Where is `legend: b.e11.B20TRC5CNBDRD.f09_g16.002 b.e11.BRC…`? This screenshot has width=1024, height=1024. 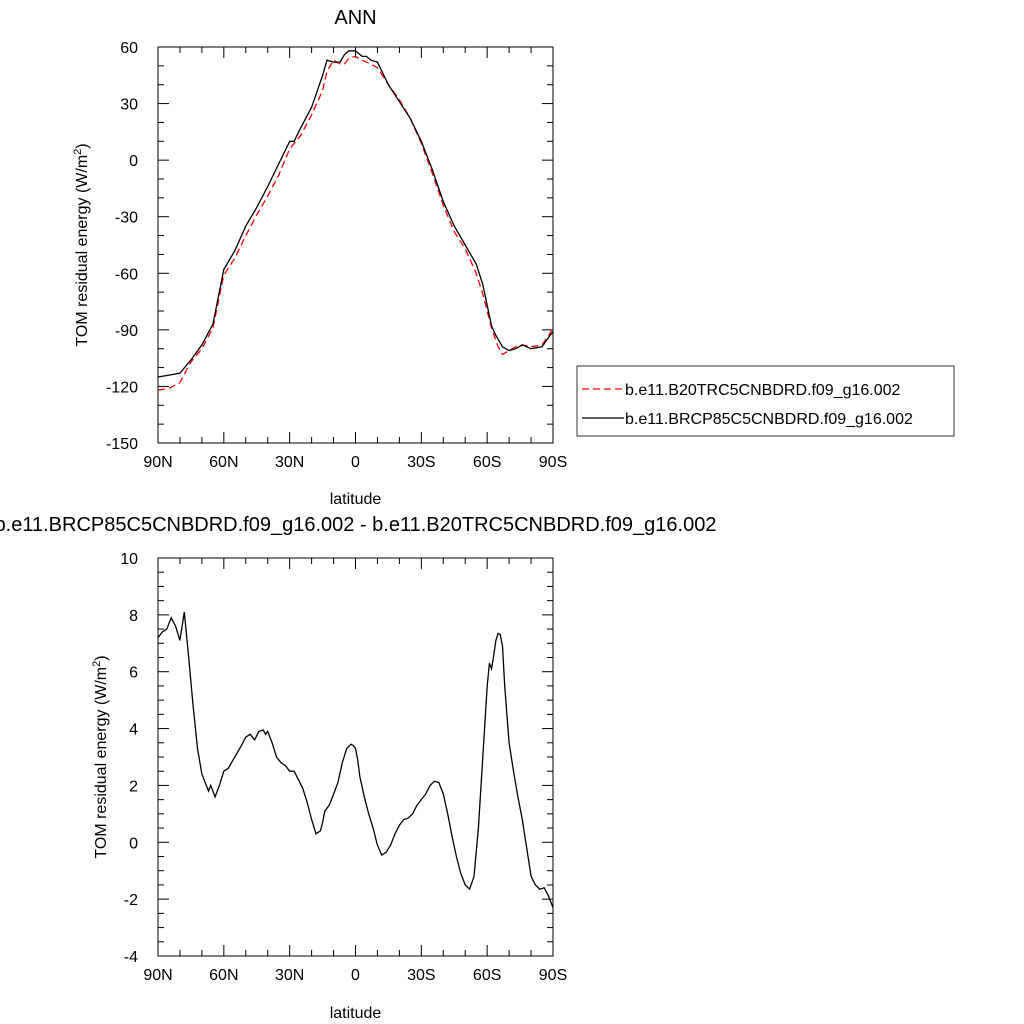 legend: b.e11.B20TRC5CNBDRD.f09_g16.002 b.e11.BRC… is located at coordinates (765, 401).